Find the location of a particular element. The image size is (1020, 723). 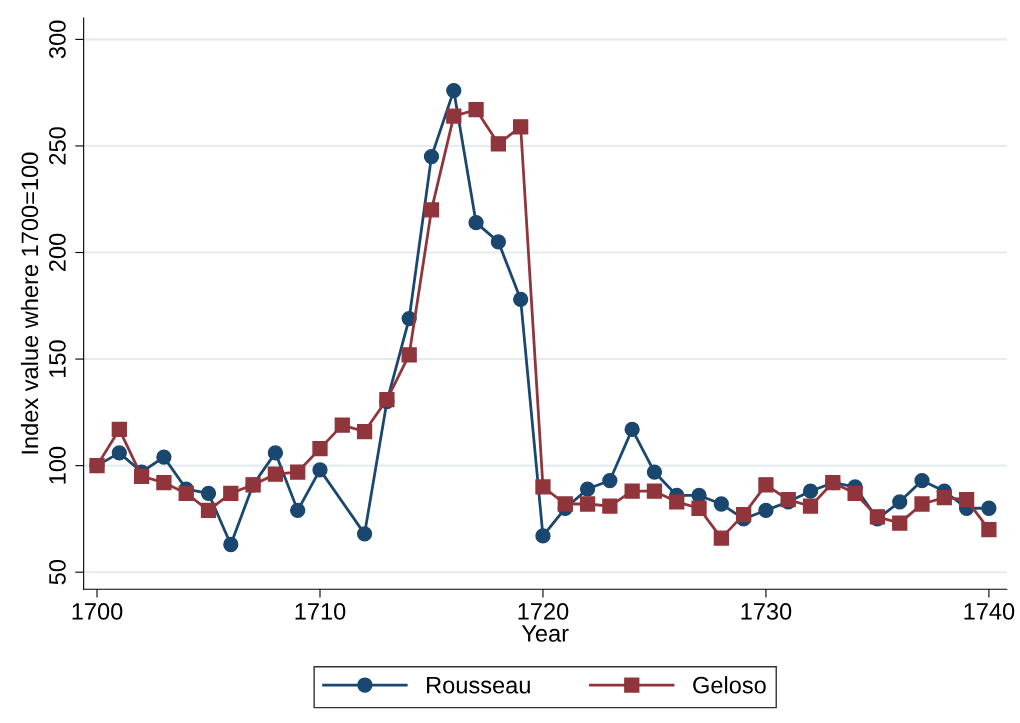

x-tick-label: 1710 is located at coordinates (320, 611).